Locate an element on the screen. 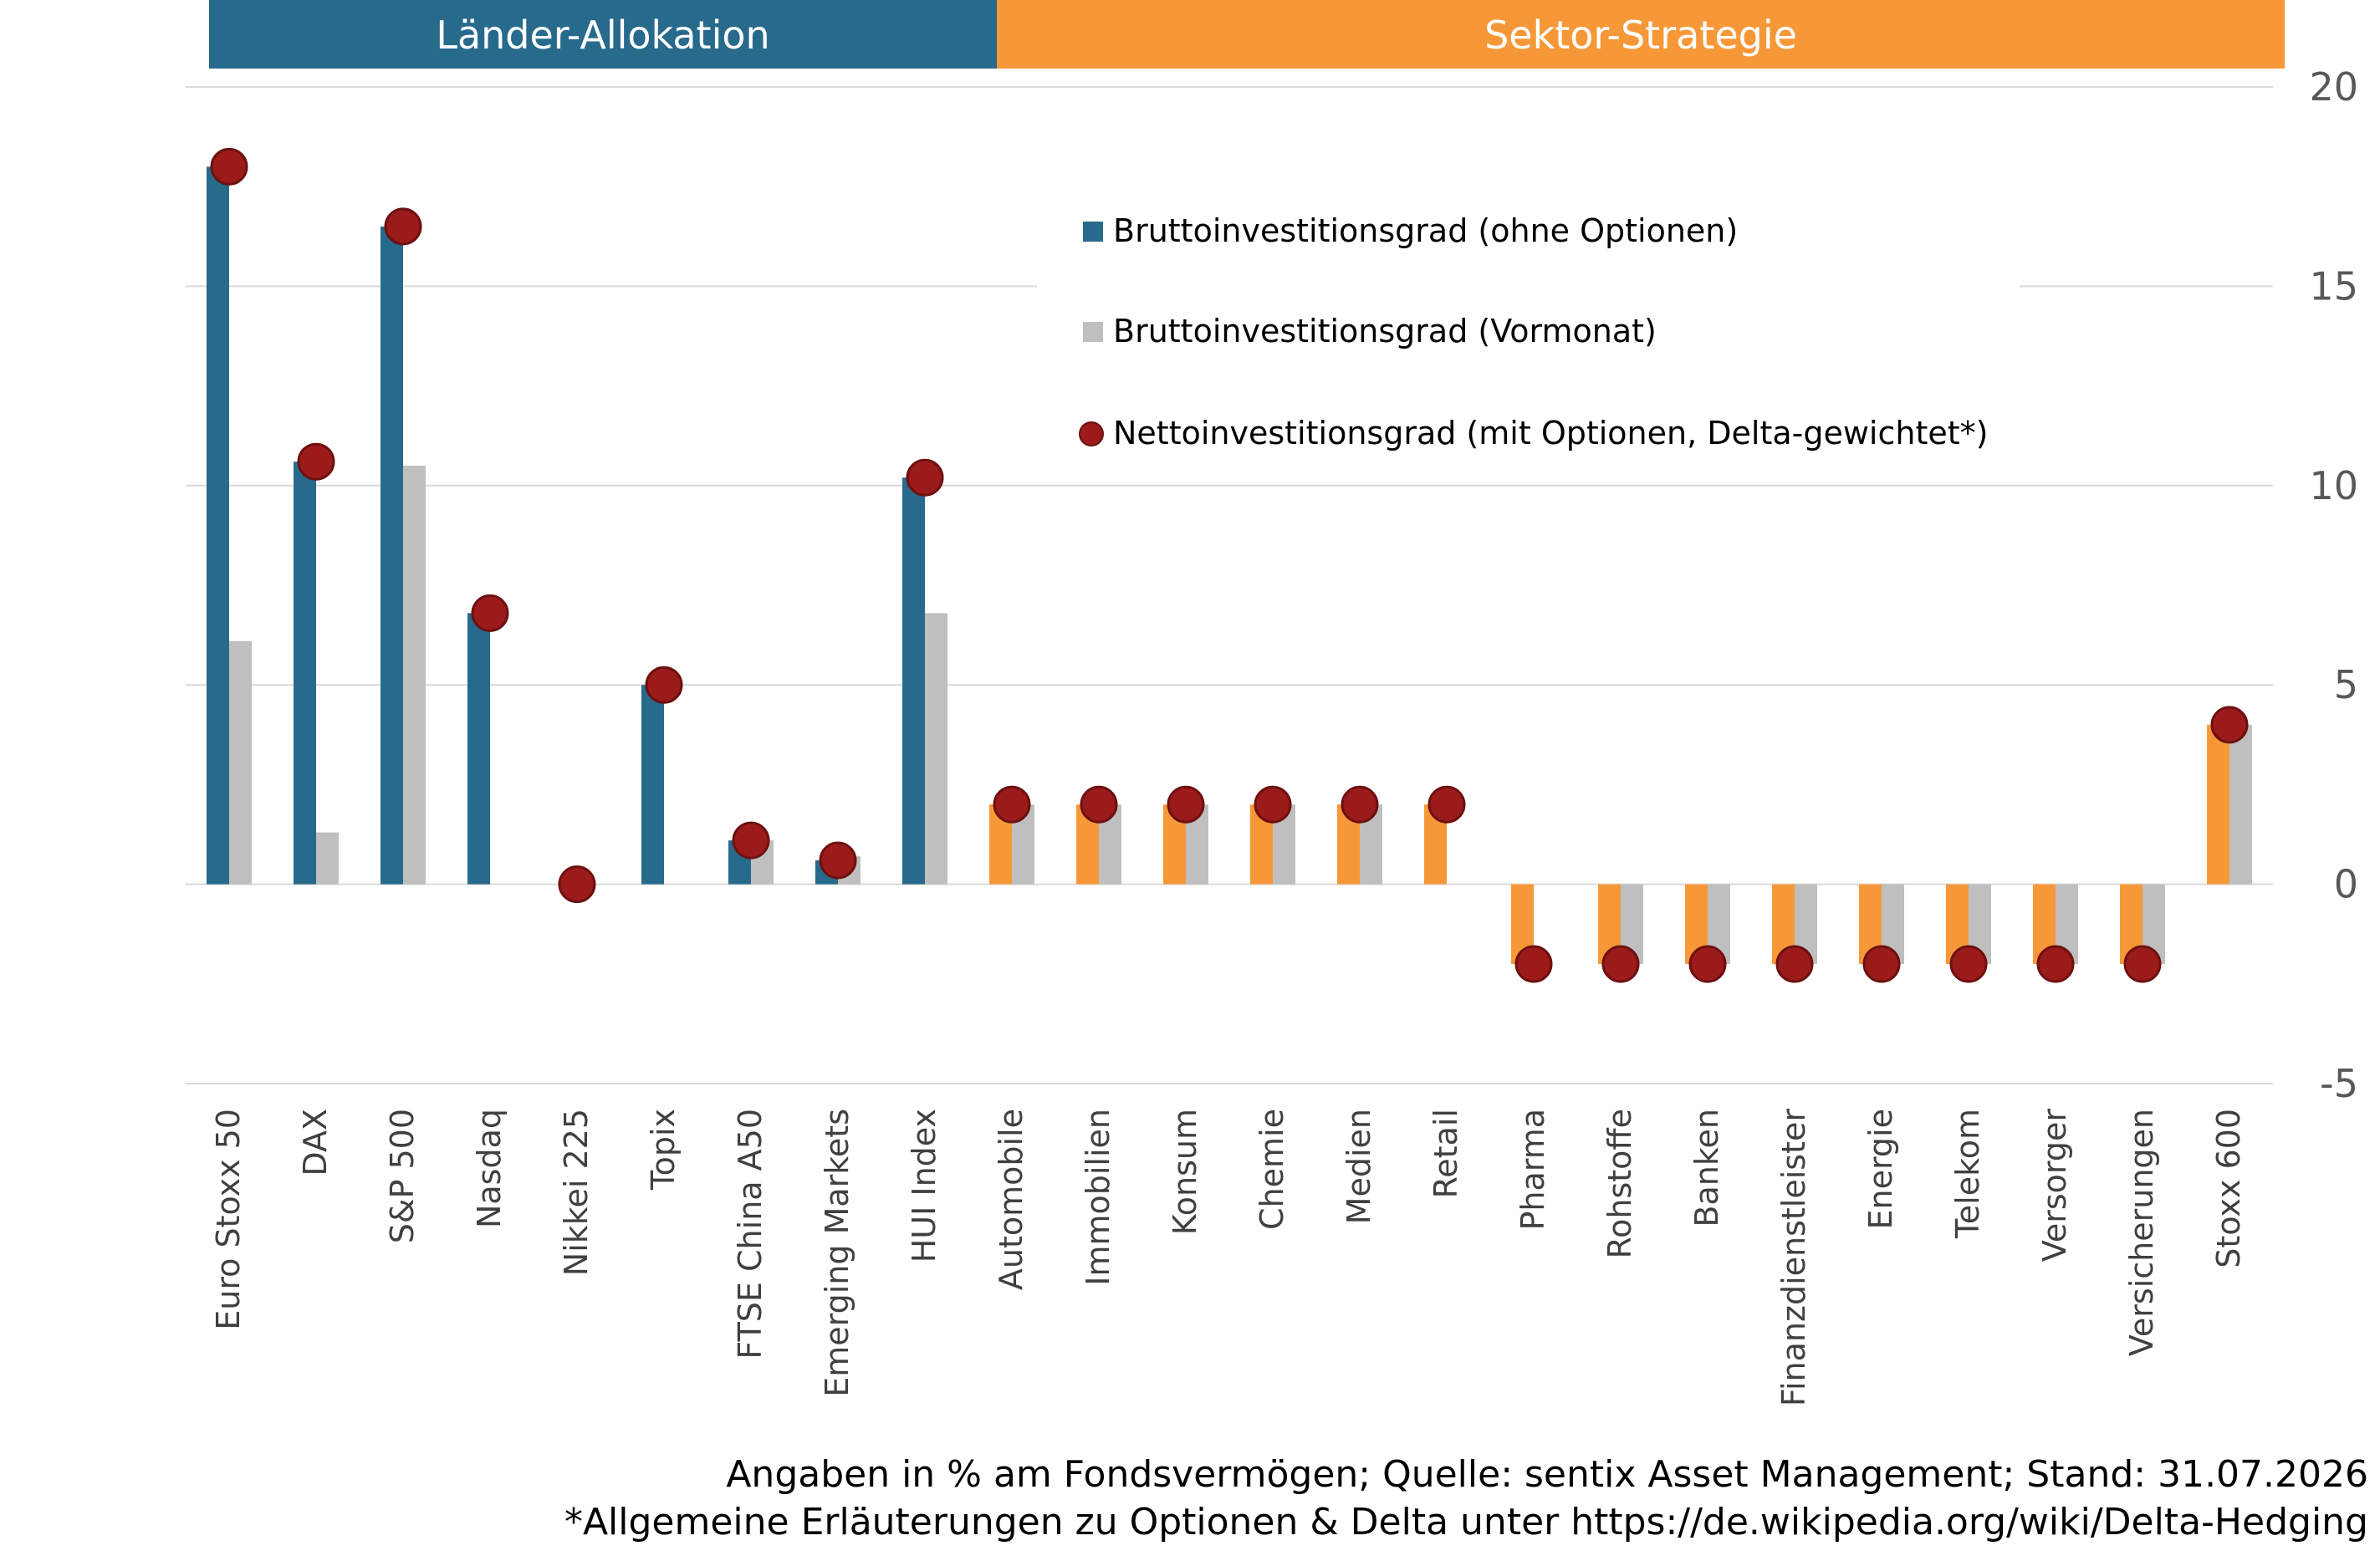 The width and height of the screenshot is (2380, 1561). legend-swatch-previous is located at coordinates (1093, 332).